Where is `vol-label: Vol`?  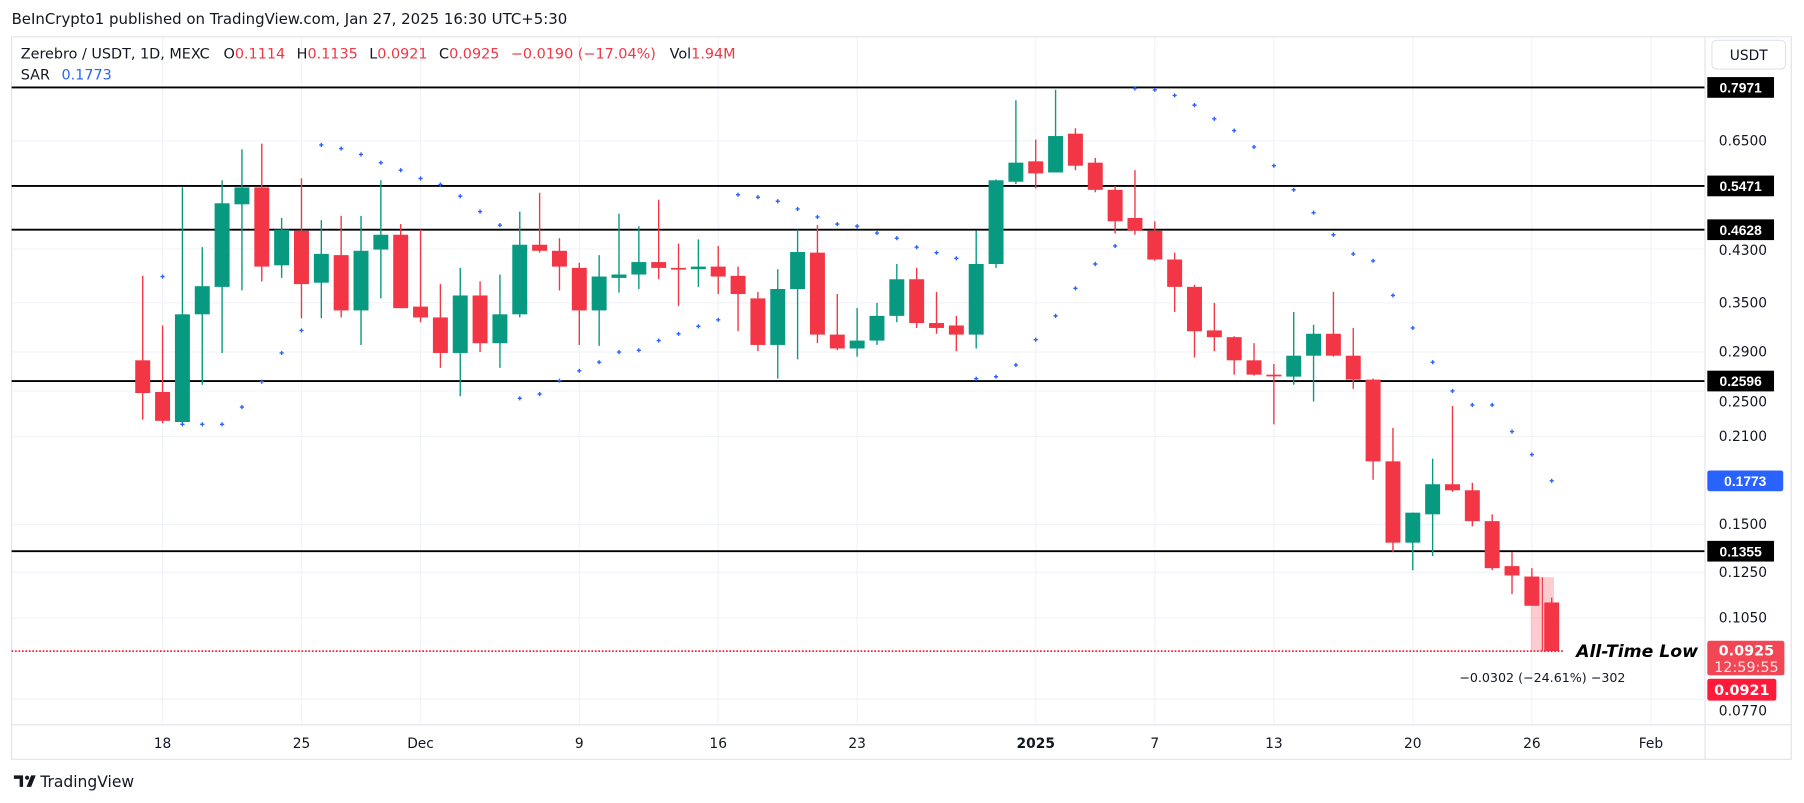
vol-label: Vol is located at coordinates (681, 55).